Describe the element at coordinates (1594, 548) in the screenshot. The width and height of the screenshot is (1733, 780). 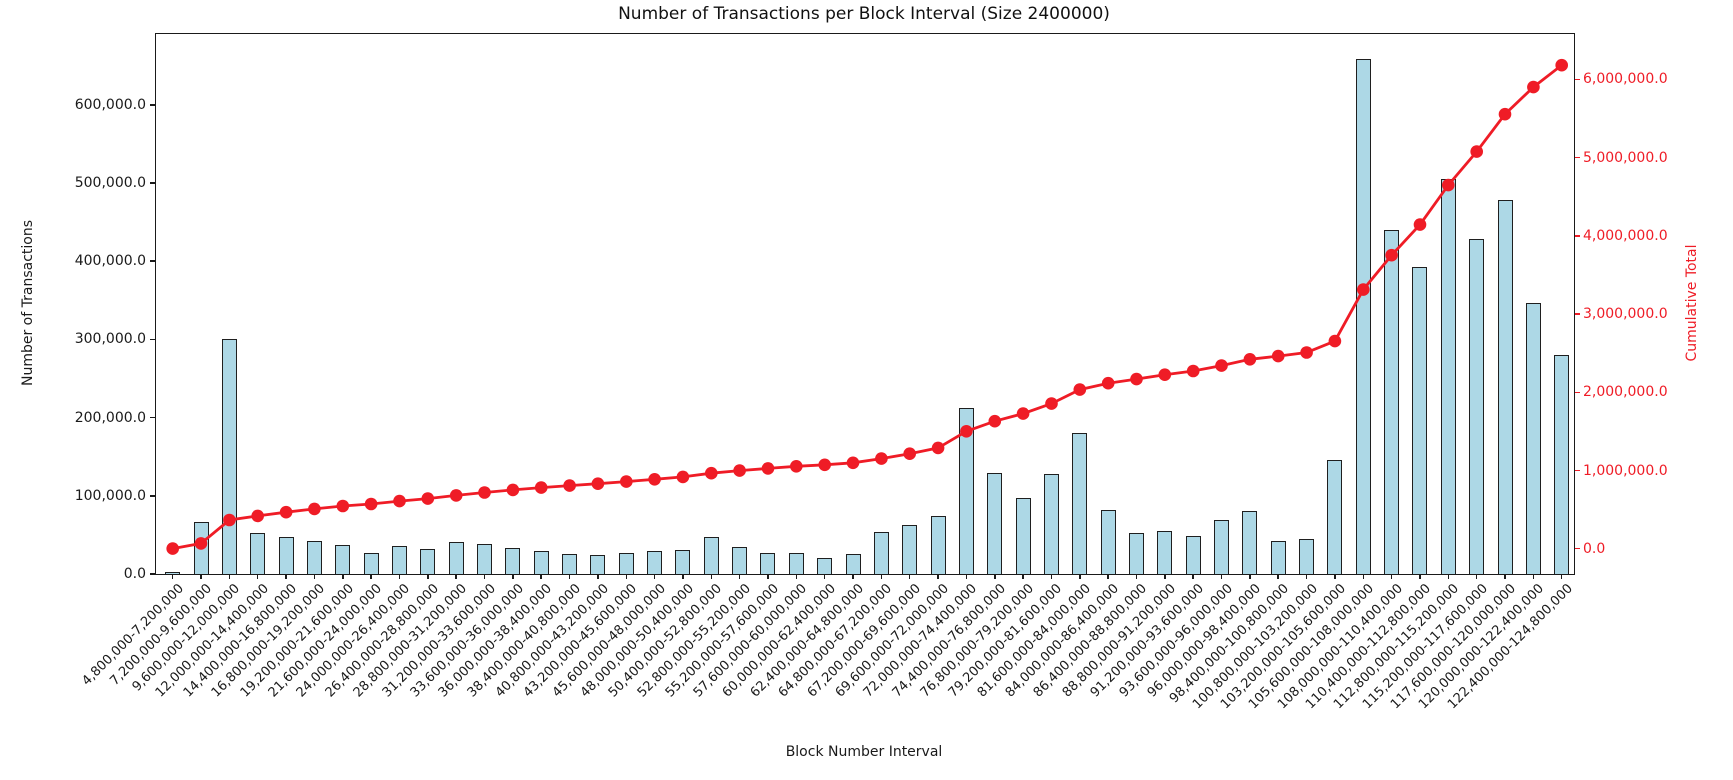
I see `right-tick-label: 0.0` at that location.